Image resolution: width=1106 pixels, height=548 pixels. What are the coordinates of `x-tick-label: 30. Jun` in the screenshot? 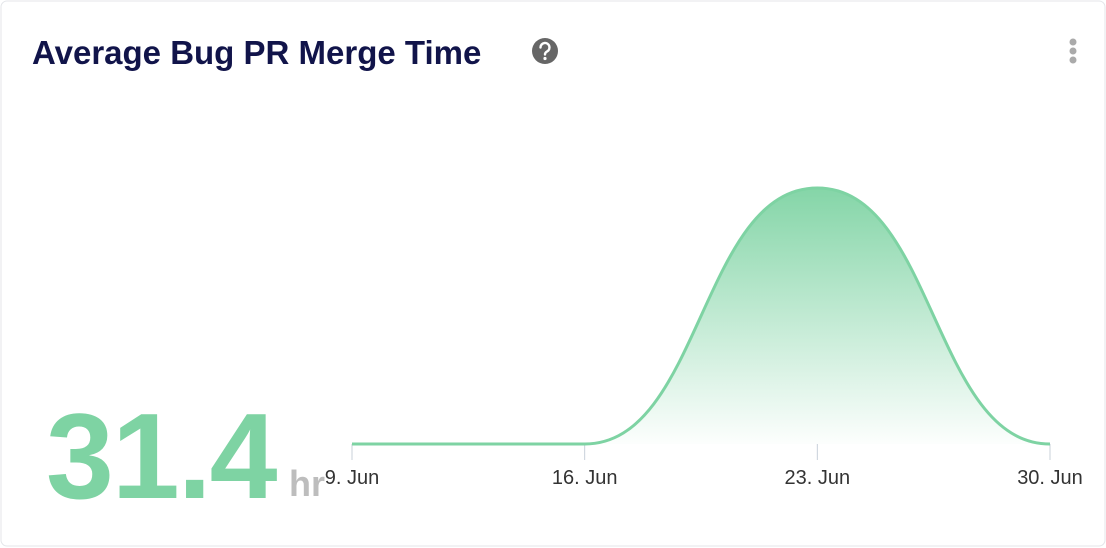 It's located at (1050, 478).